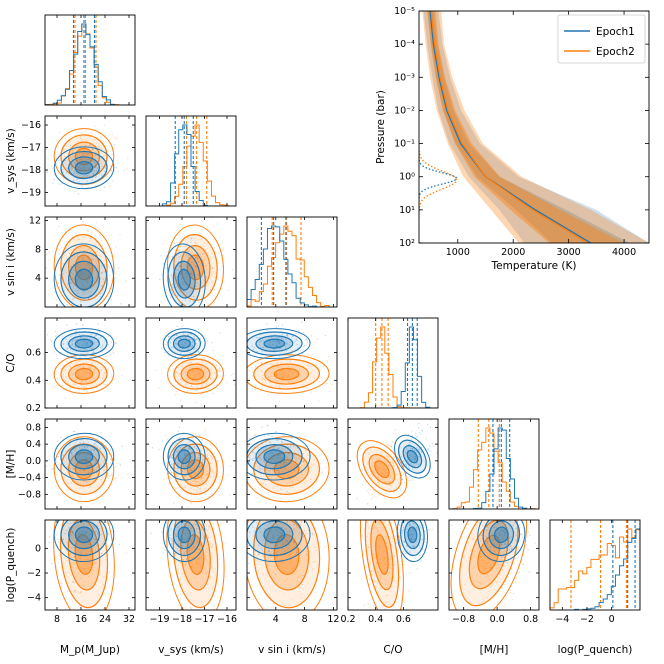 This screenshot has width=664, height=664. I want to click on panel-vsys-vs-vsys, so click(191, 161).